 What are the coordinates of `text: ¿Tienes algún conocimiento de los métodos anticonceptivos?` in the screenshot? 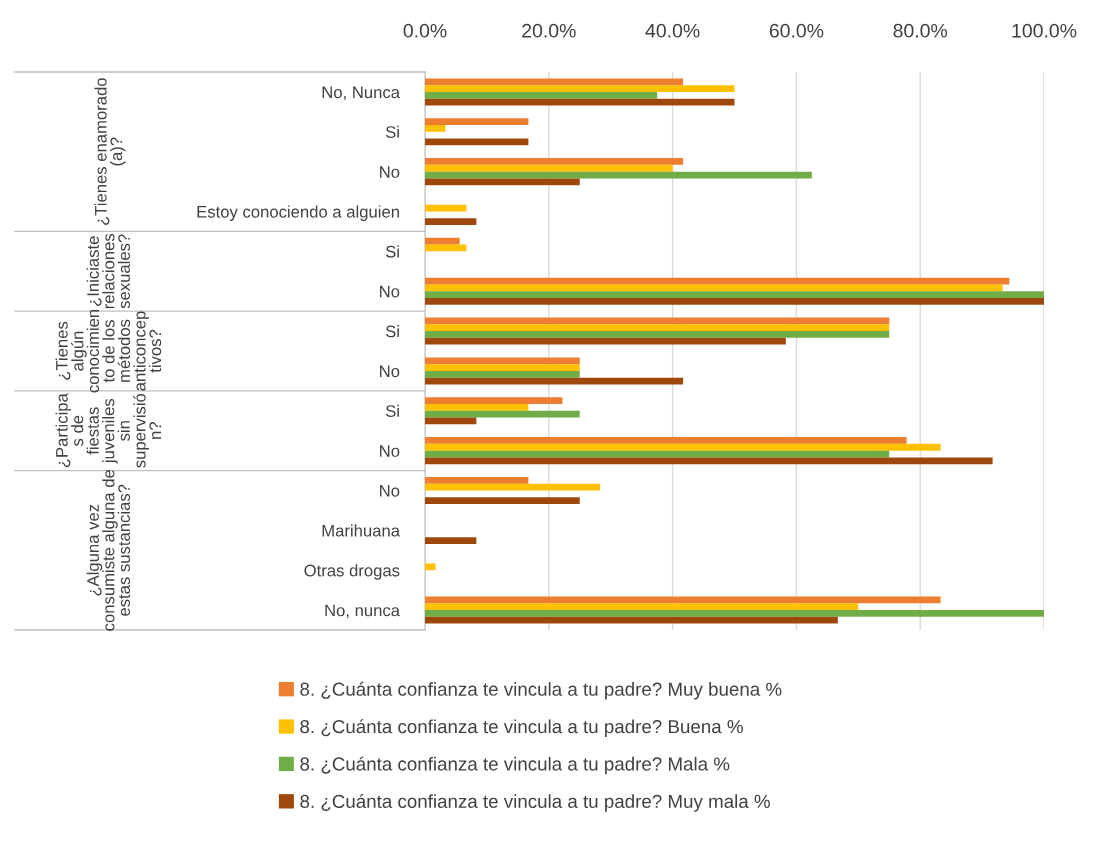 It's located at (108, 351).